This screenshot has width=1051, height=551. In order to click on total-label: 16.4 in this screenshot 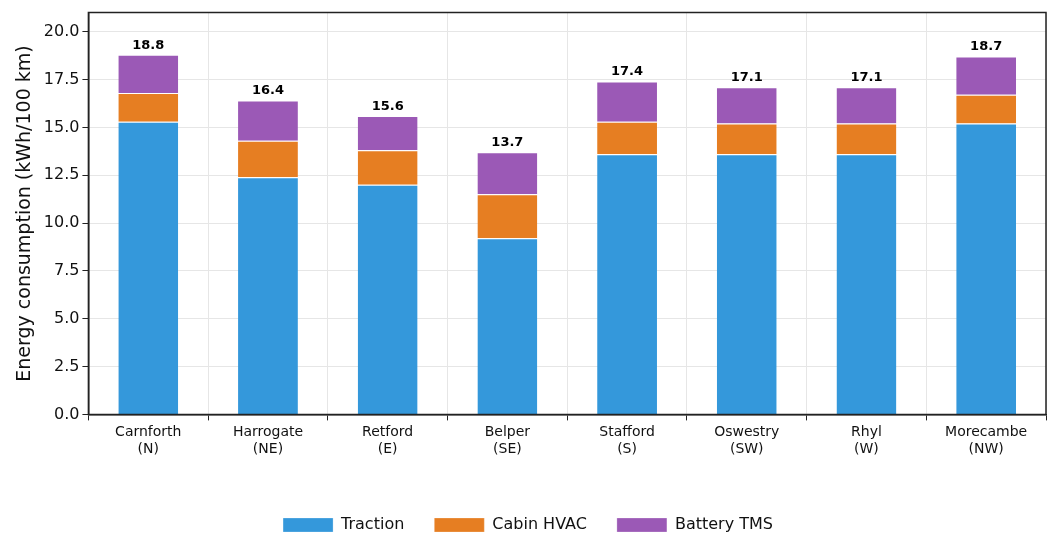, I will do `click(268, 90)`.